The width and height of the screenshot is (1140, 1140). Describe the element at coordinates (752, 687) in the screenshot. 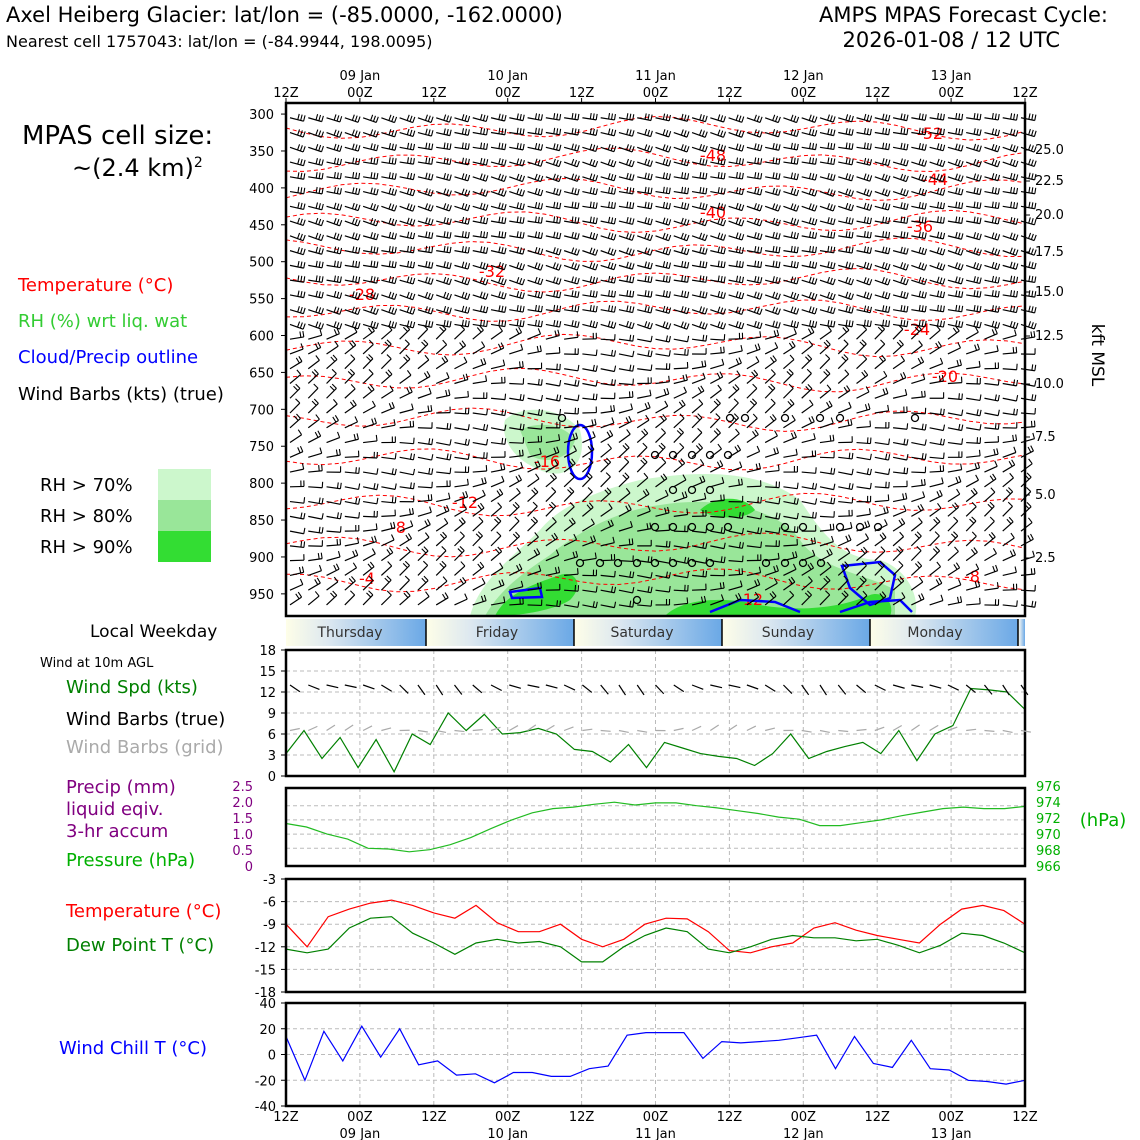

I see `true-wind-barb` at that location.